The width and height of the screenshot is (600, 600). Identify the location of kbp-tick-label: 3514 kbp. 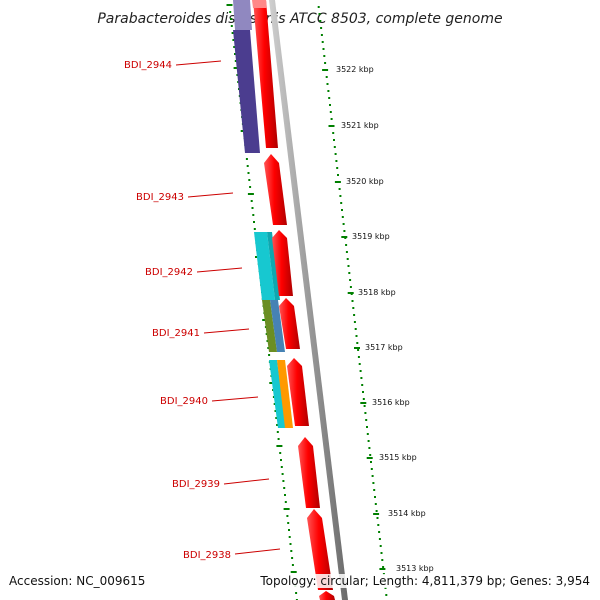
(407, 513).